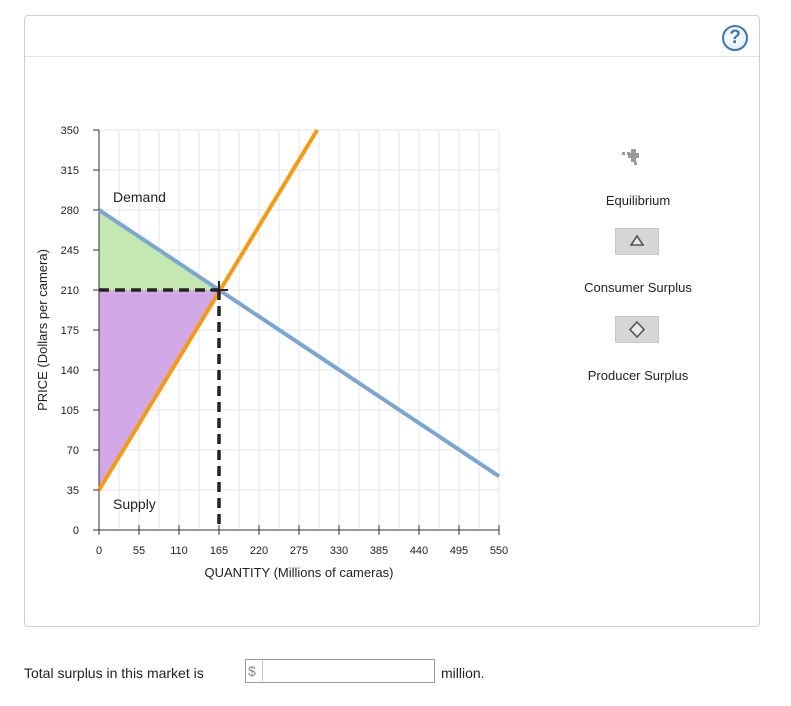 This screenshot has width=791, height=706. Describe the element at coordinates (419, 551) in the screenshot. I see `x-tick-label: 440` at that location.